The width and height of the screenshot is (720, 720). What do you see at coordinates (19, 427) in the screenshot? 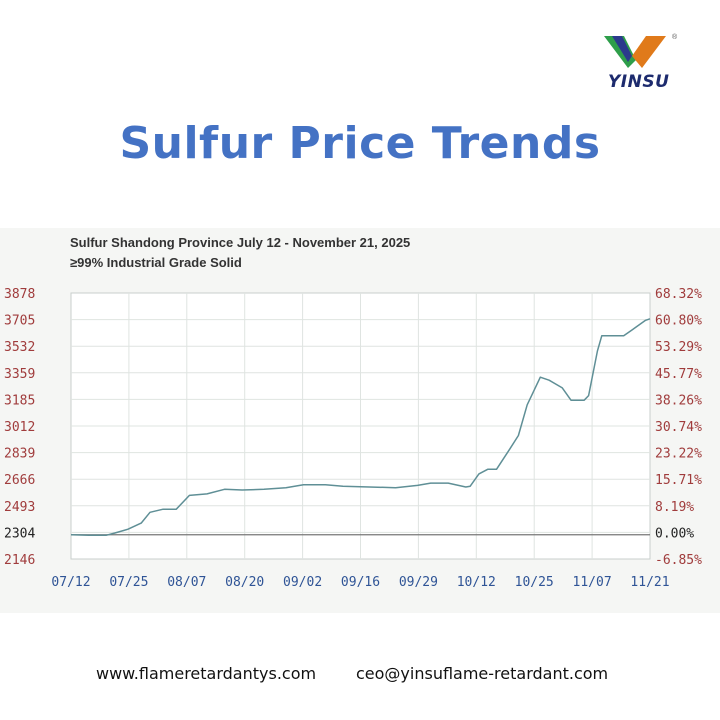
I see `y-left-tick-label: 3012` at bounding box center [19, 427].